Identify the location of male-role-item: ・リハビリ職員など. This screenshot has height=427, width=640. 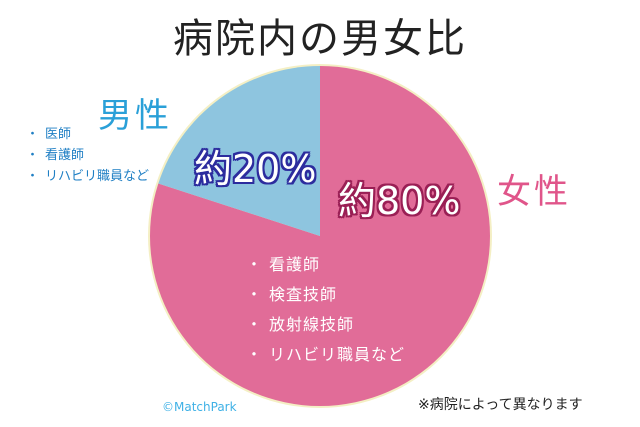
(87, 176).